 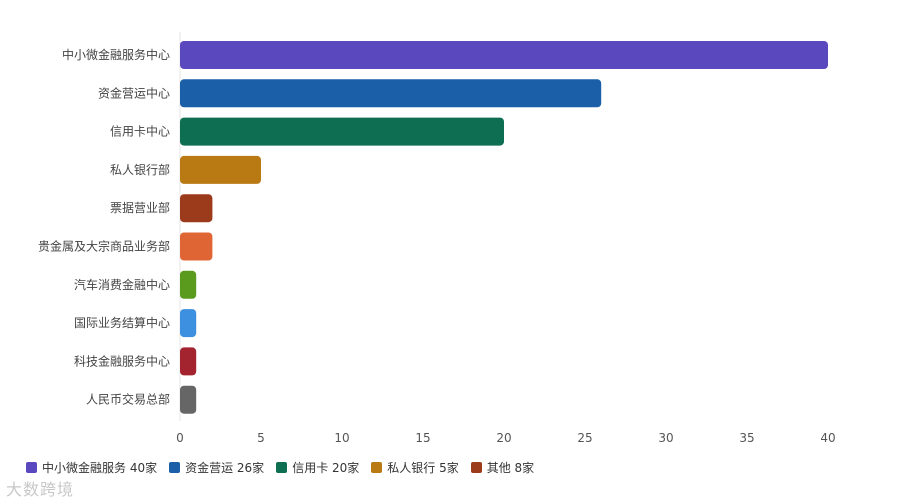 What do you see at coordinates (140, 169) in the screenshot?
I see `category-label: 私人银行部` at bounding box center [140, 169].